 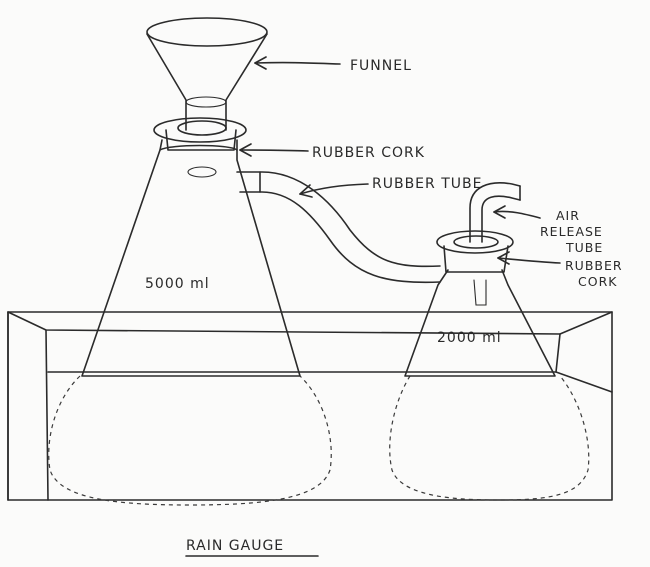 What do you see at coordinates (381, 66) in the screenshot?
I see `funnel-label: FUNNEL` at bounding box center [381, 66].